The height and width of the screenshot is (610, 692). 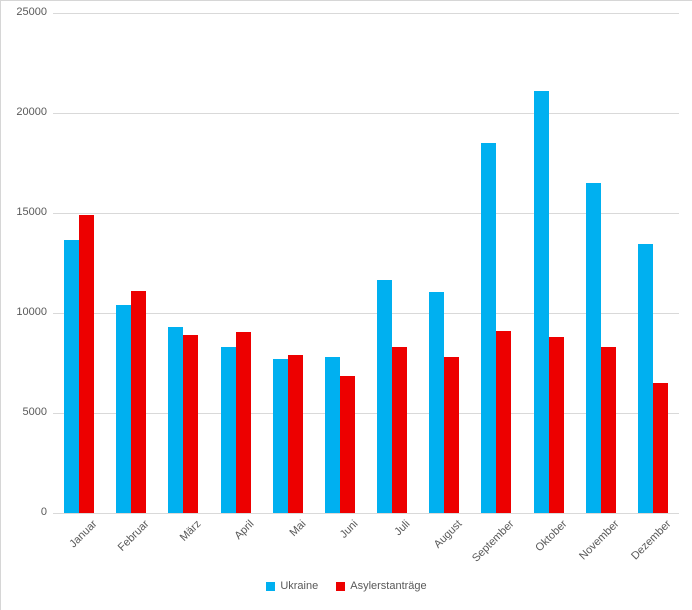 What do you see at coordinates (392, 263) in the screenshot?
I see `bar-group-juli` at bounding box center [392, 263].